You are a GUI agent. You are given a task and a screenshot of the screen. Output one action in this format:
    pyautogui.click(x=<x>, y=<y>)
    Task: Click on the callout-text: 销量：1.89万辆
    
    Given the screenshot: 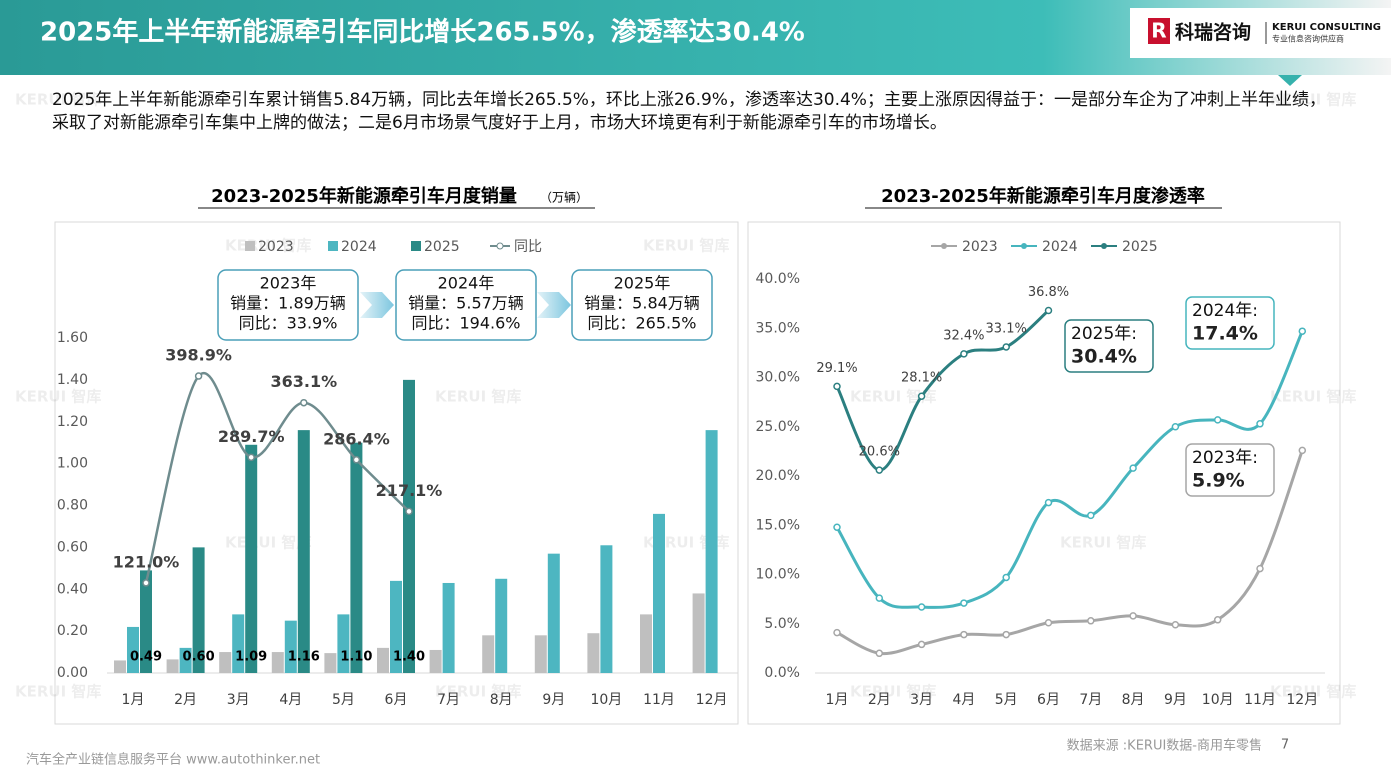 What is the action you would take?
    pyautogui.click(x=288, y=303)
    